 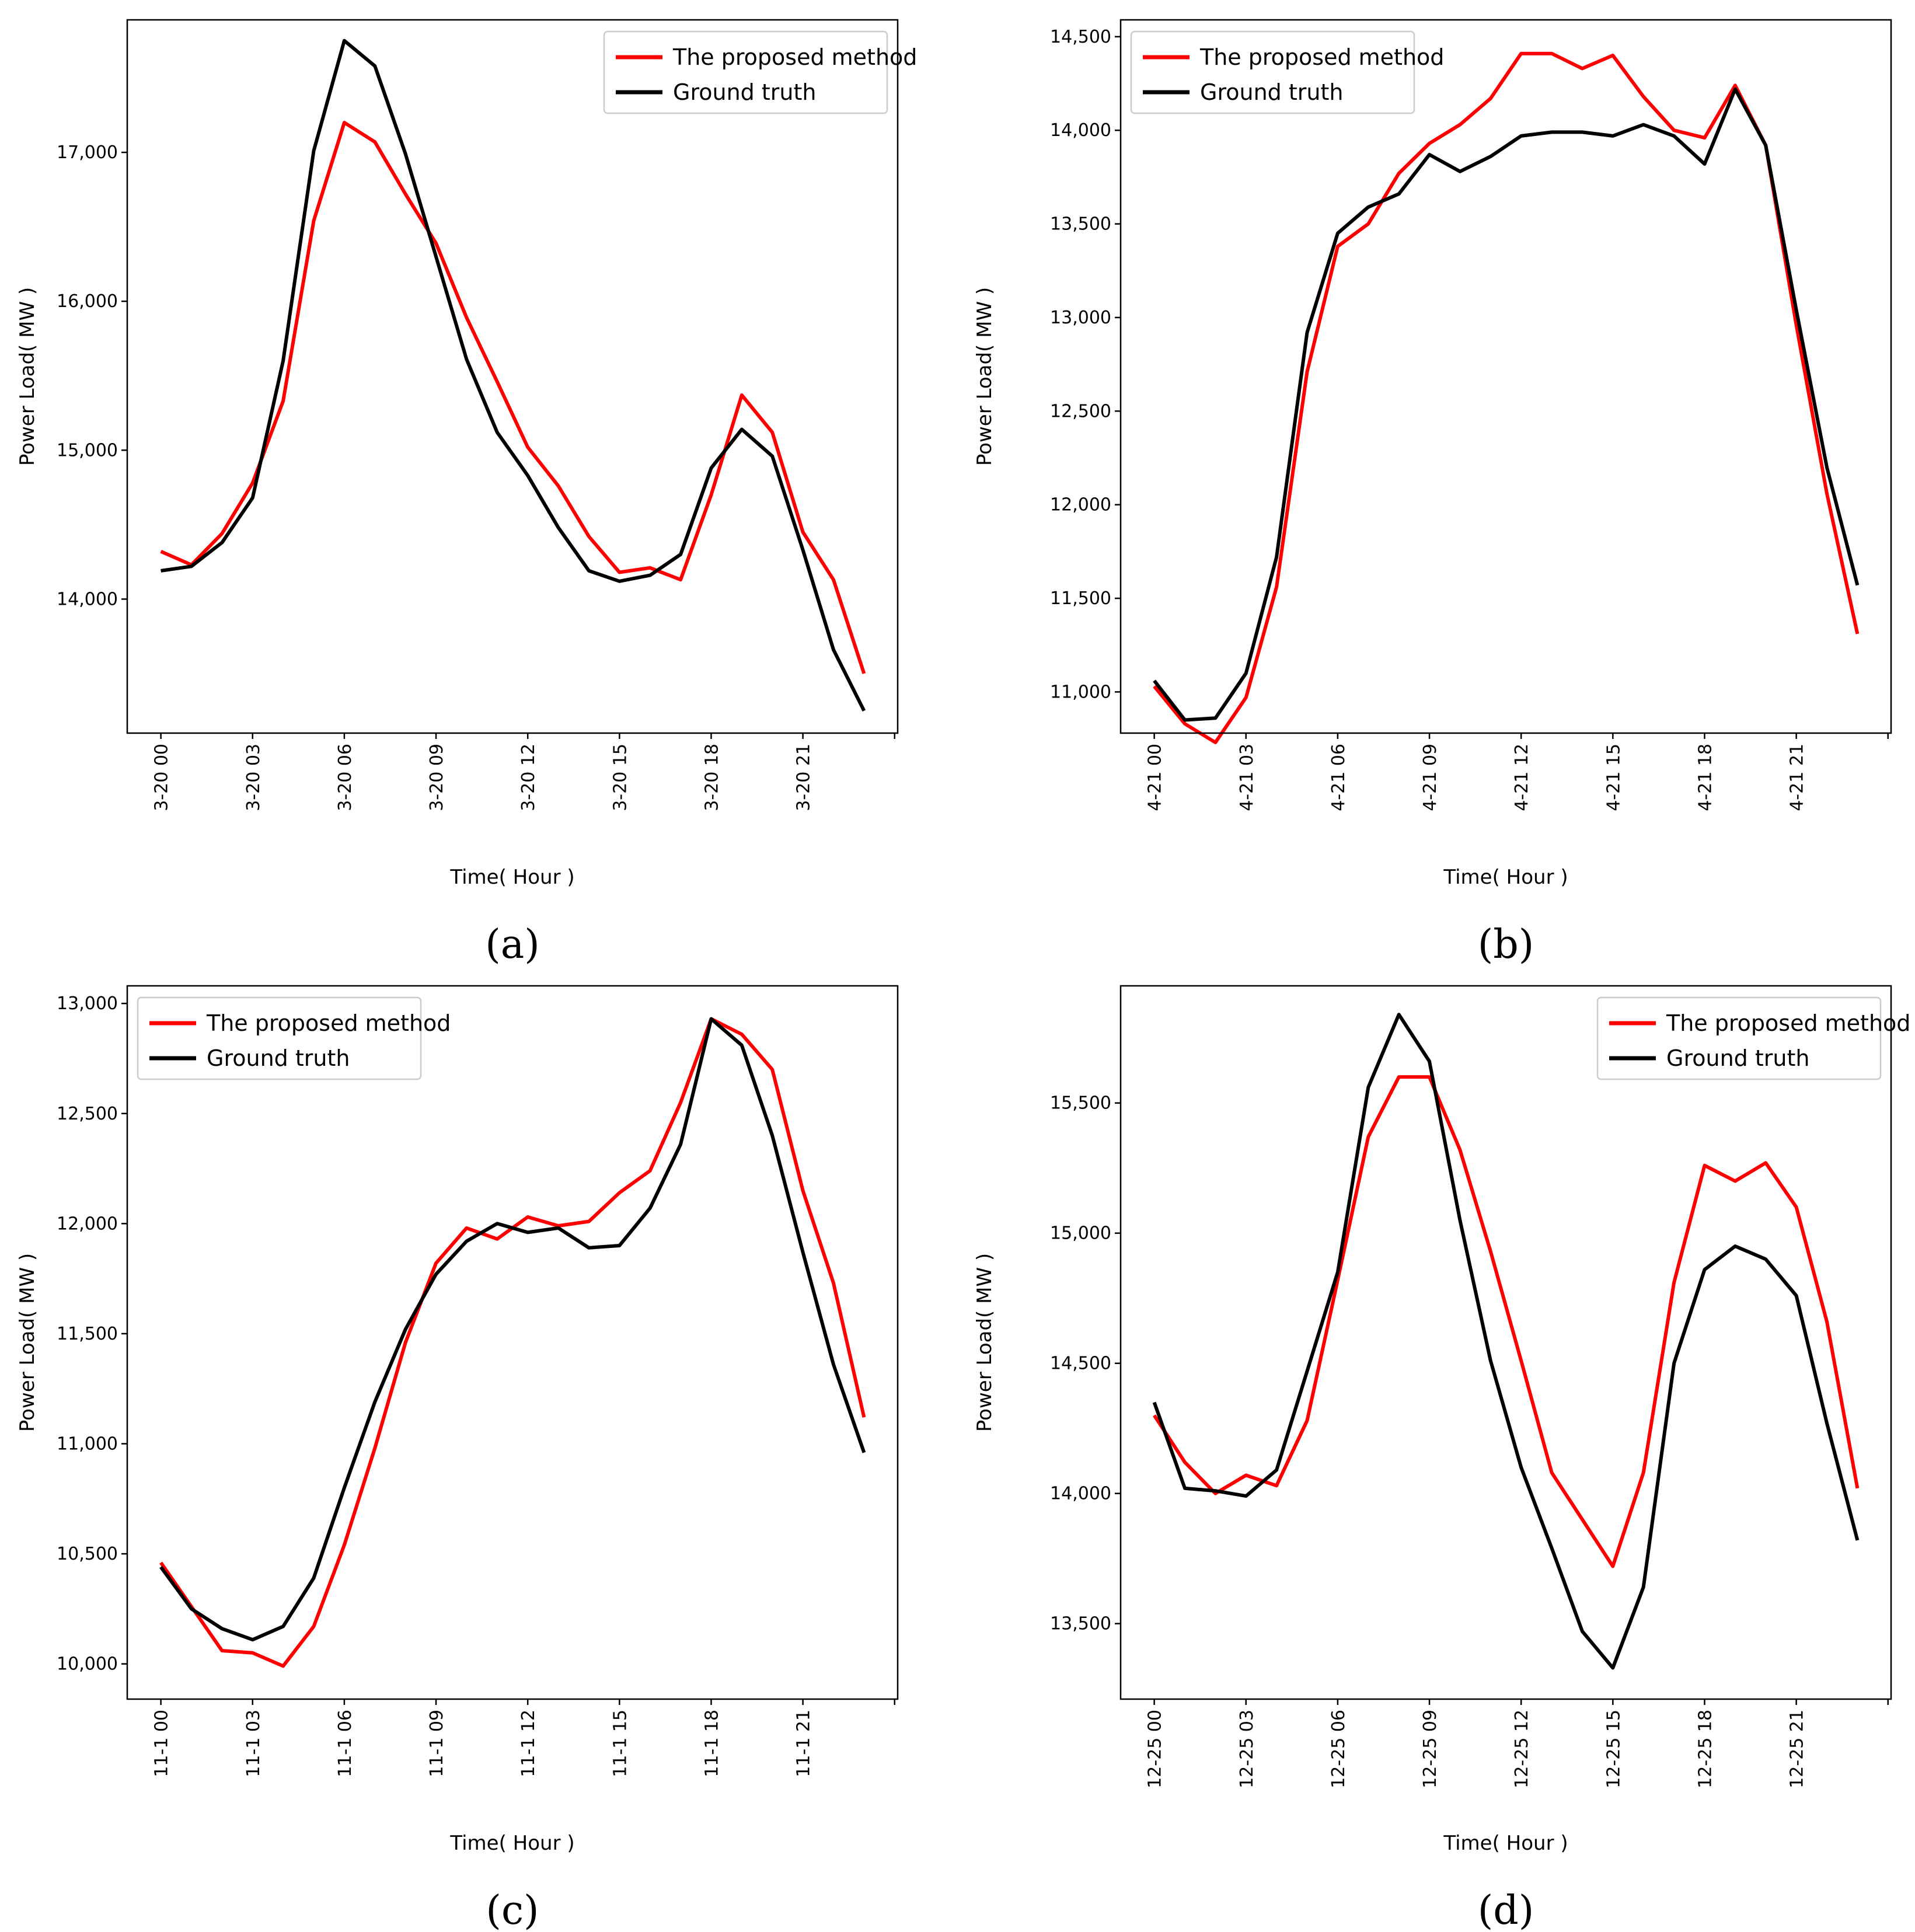 What do you see at coordinates (804, 777) in the screenshot?
I see `chart-0-x-tick-label: 3-20 21` at bounding box center [804, 777].